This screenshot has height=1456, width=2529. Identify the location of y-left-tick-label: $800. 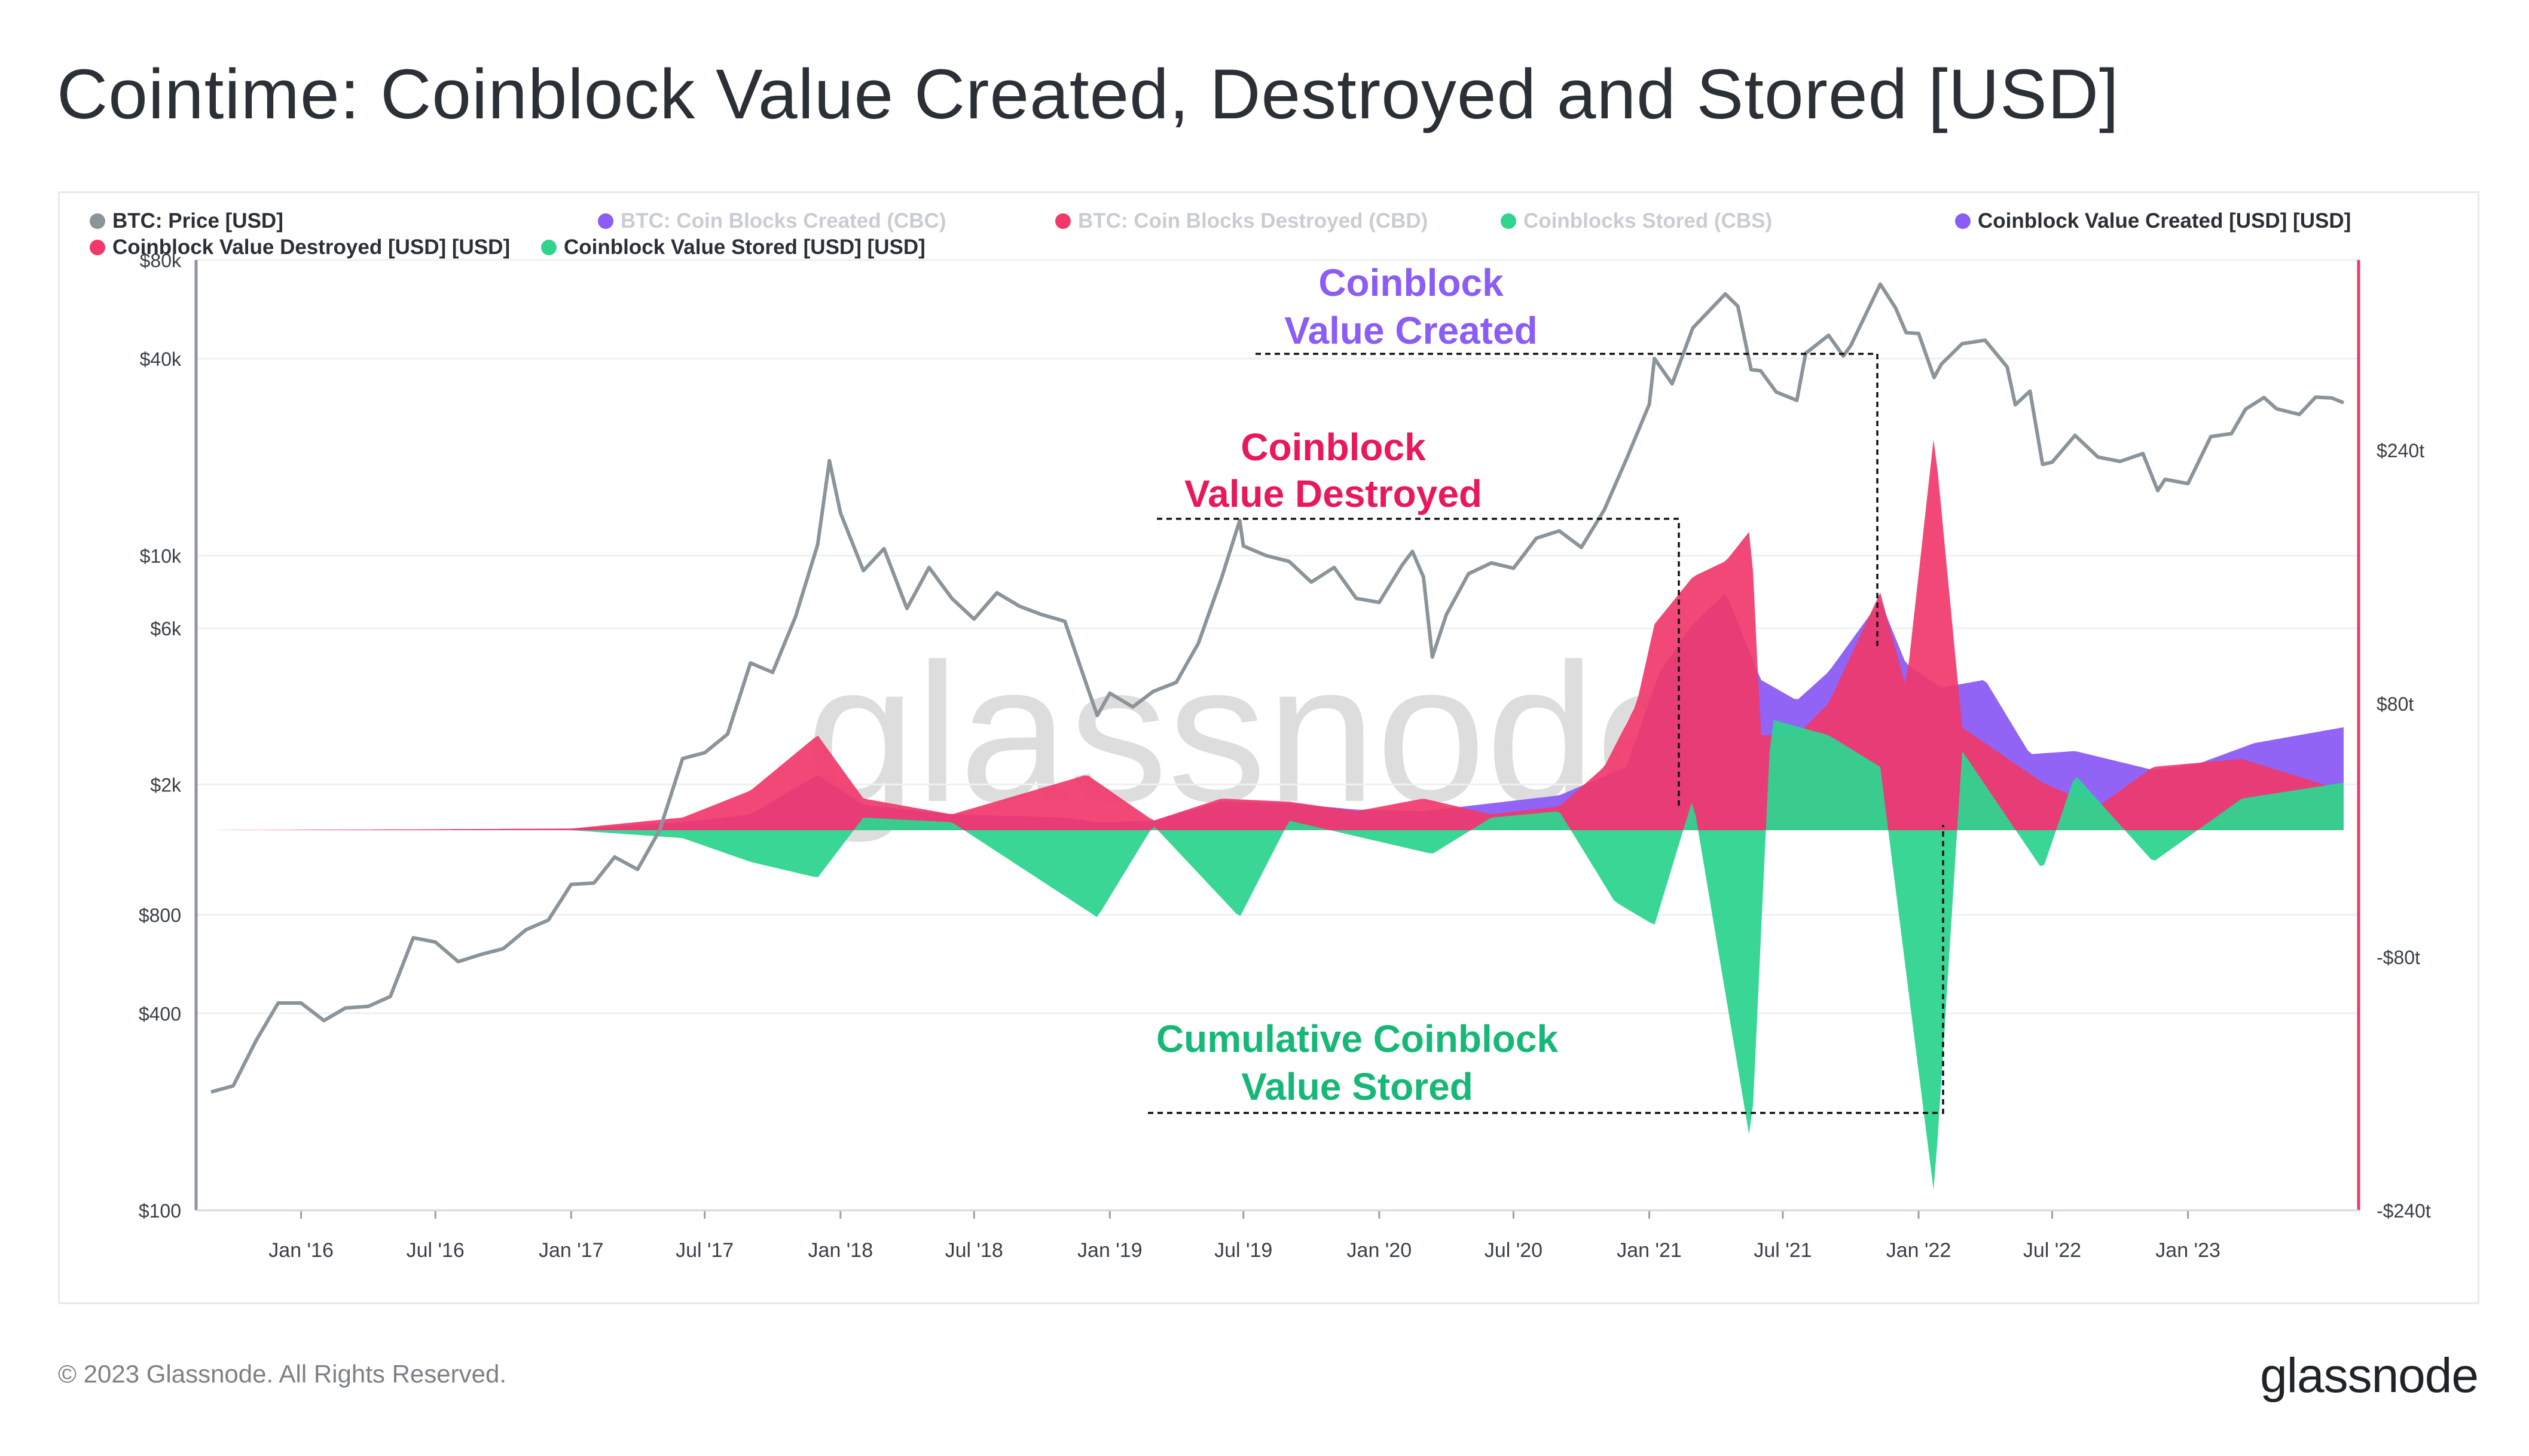
(160, 915).